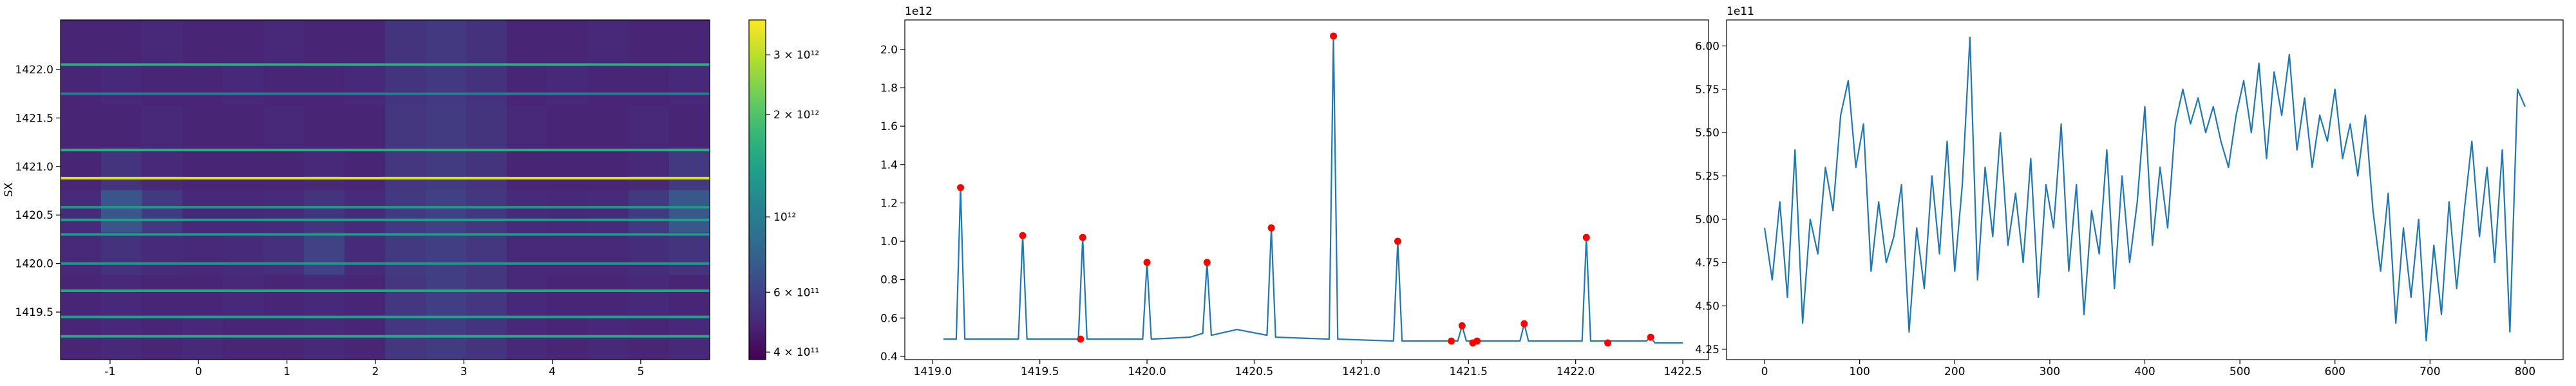 The width and height of the screenshot is (2576, 386). What do you see at coordinates (796, 292) in the screenshot?
I see `colorbar-tick-label: 6 × 10¹¹` at bounding box center [796, 292].